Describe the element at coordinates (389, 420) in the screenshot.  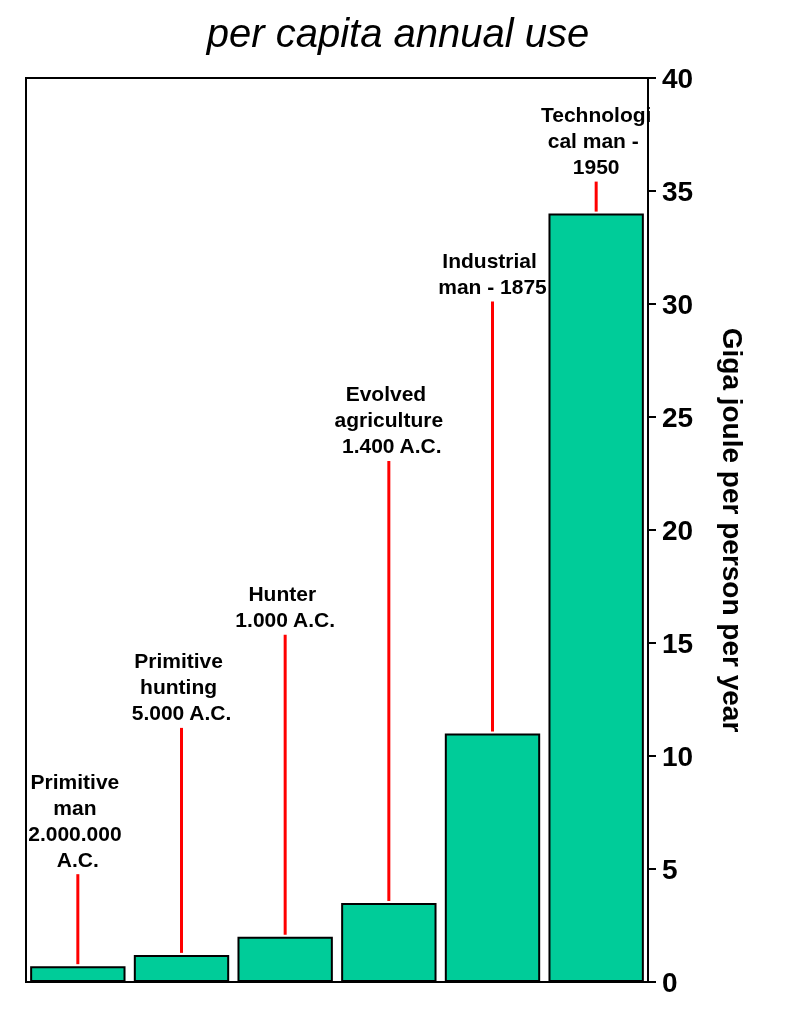
I see `x-tick-label: Evolved agriculture 1.400 A.C.` at that location.